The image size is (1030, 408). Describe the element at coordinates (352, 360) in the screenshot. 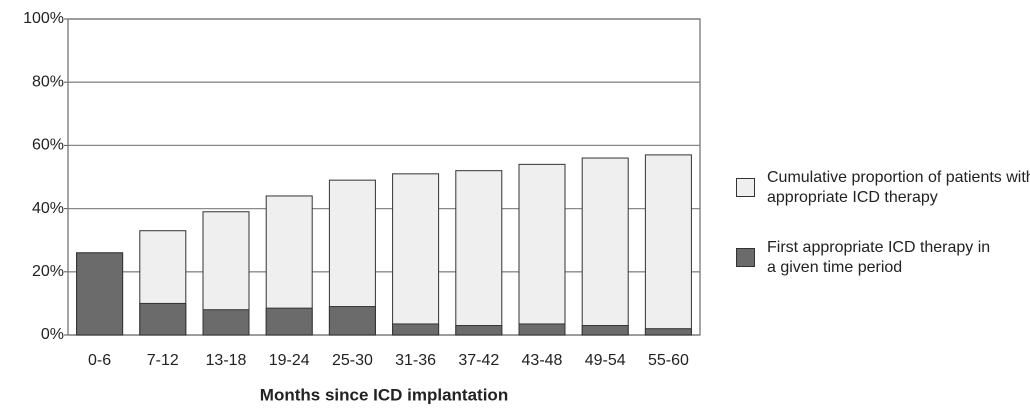

I see `x-tick-label: 25-30` at that location.